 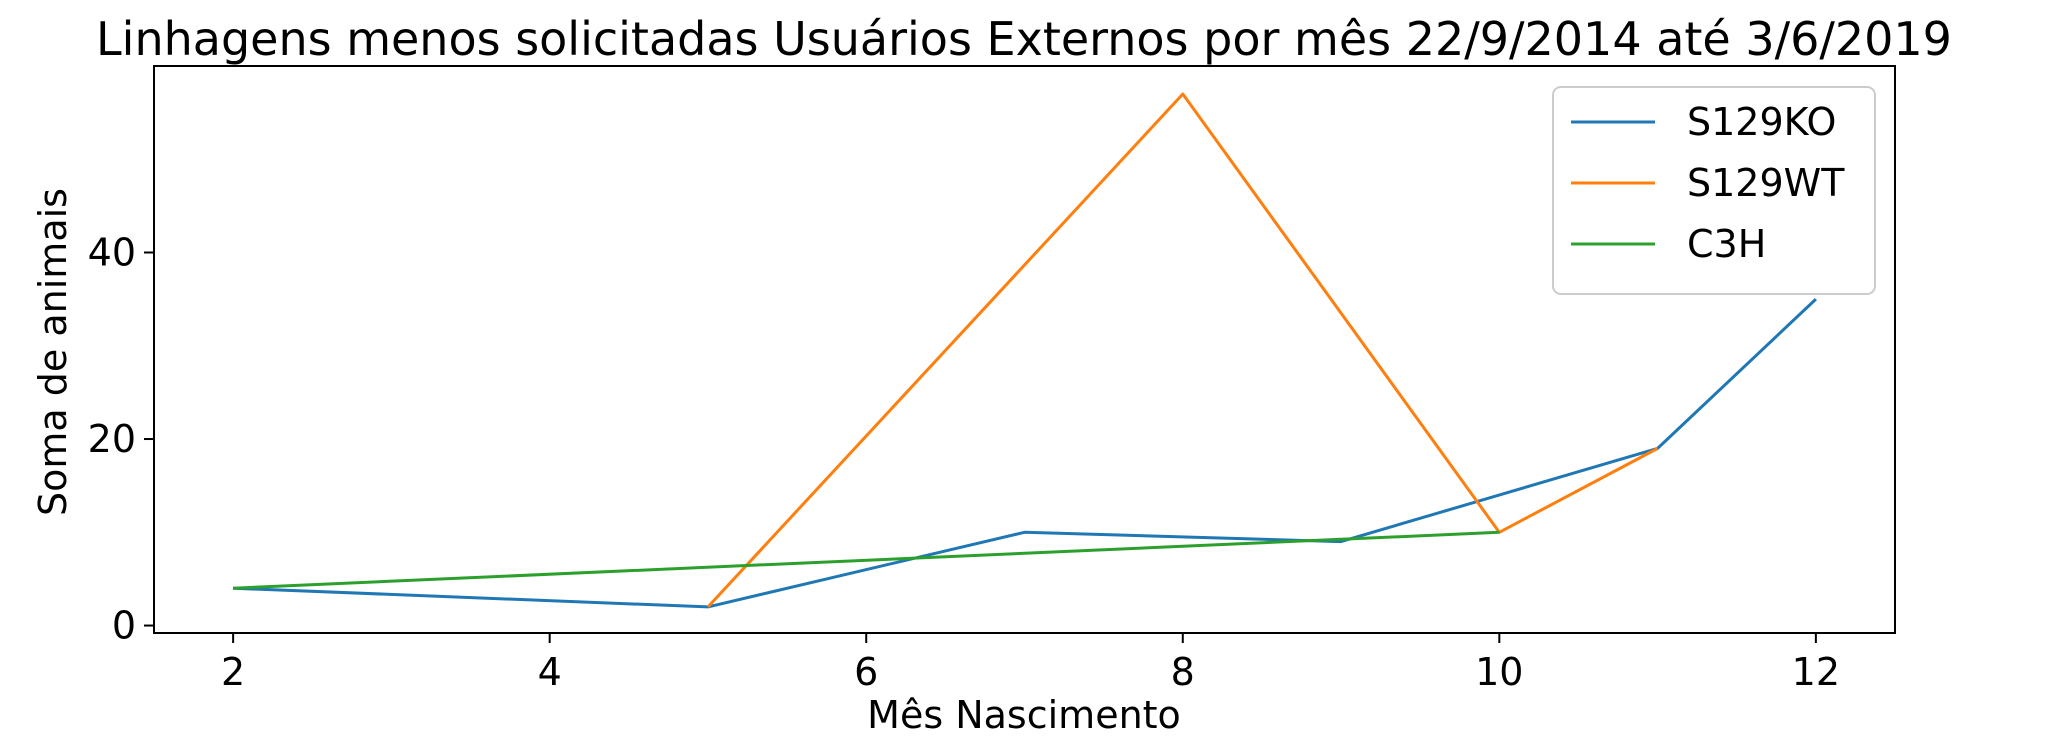 I want to click on y-axis-label: Soma de animais, so click(x=53, y=352).